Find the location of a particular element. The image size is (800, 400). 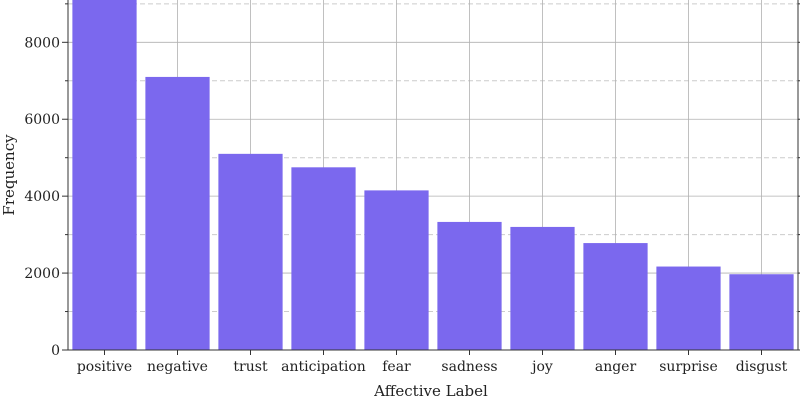

x-tick-label-surprise: surprise is located at coordinates (688, 367).